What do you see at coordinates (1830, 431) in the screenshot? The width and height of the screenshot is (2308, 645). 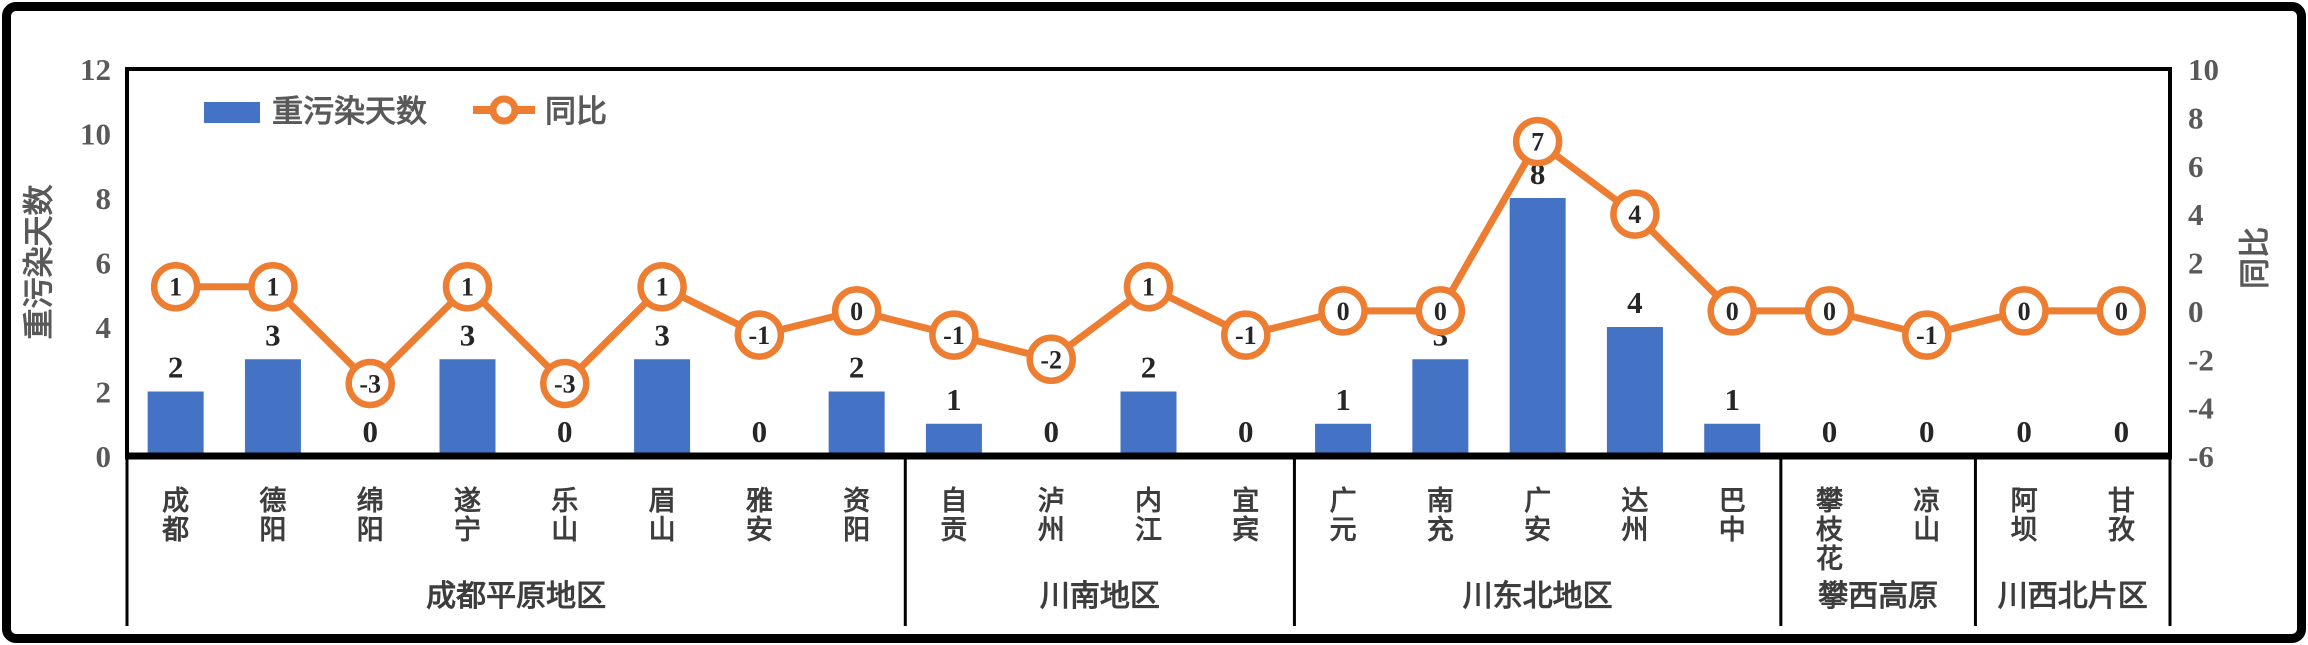 I see `bar-label-攀枝花: 0` at bounding box center [1830, 431].